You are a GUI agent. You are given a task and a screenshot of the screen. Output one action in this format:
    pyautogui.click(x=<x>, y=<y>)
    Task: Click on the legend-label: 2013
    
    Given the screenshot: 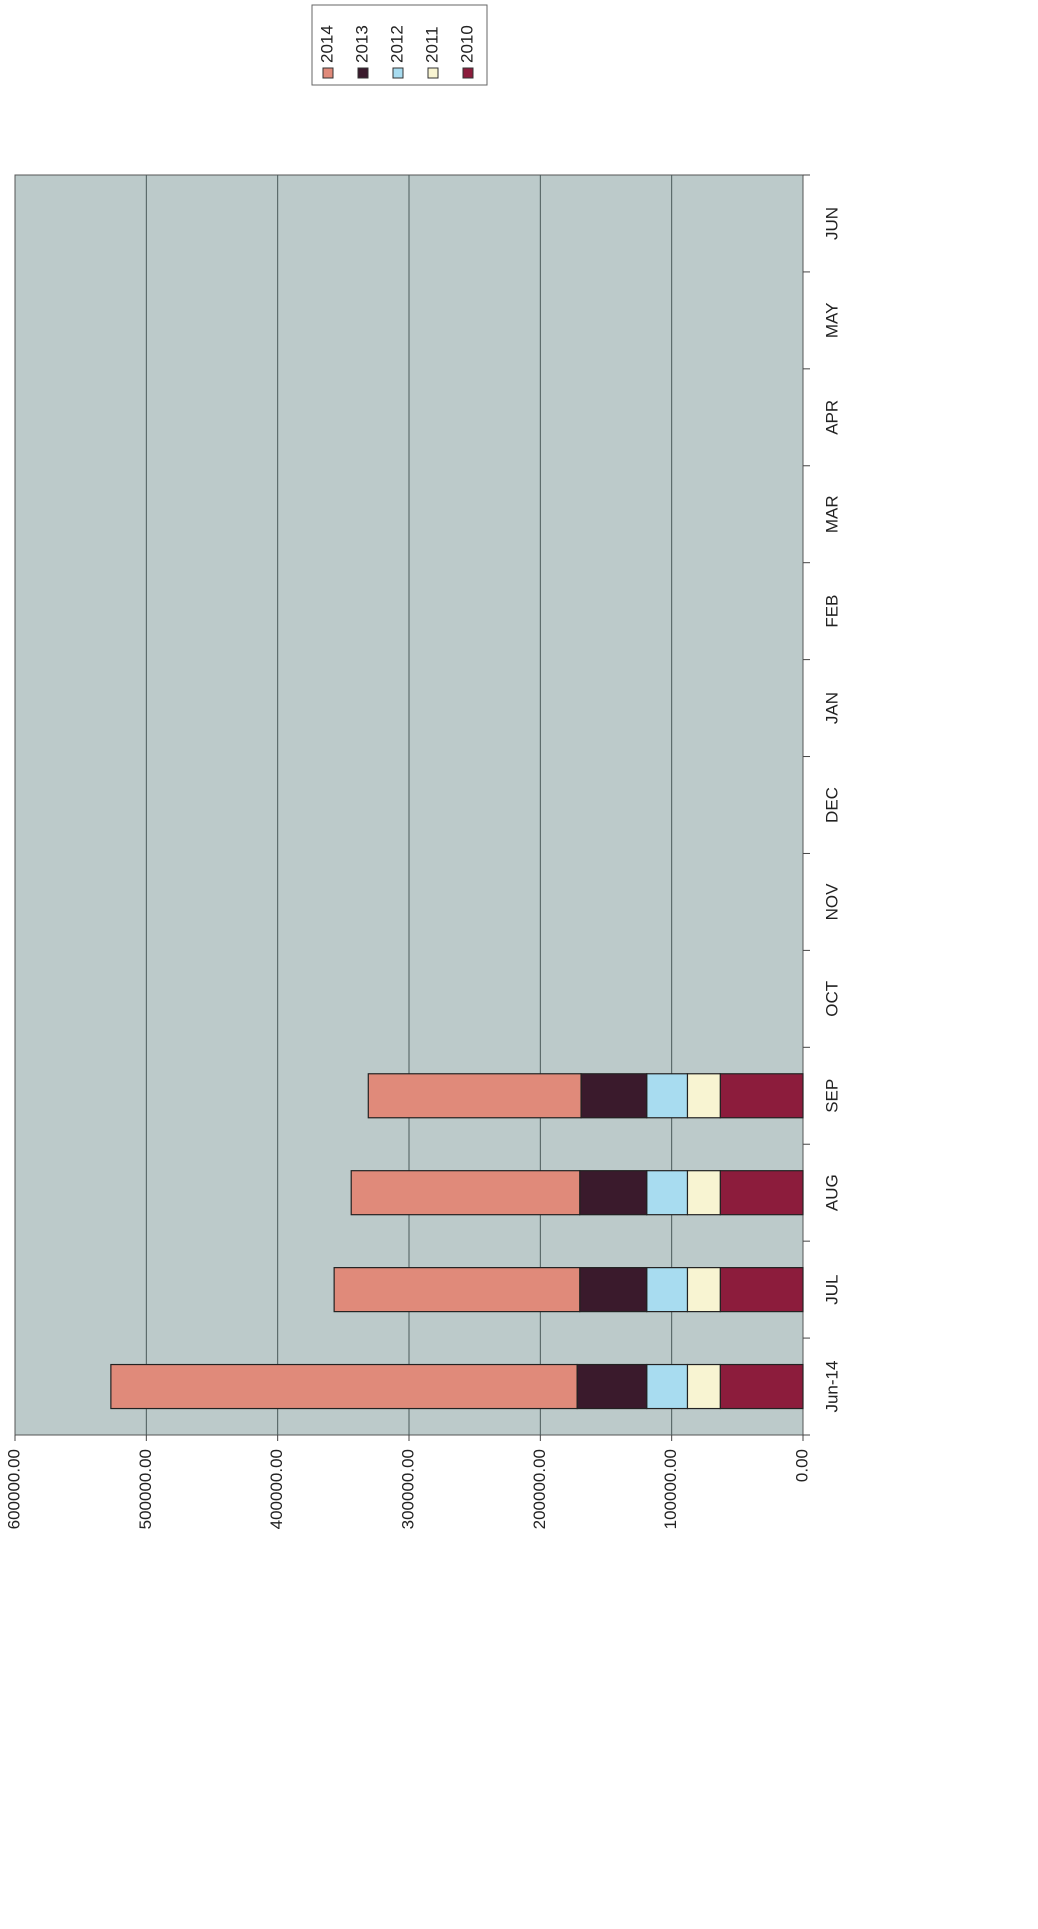 What is the action you would take?
    pyautogui.click(x=361, y=44)
    